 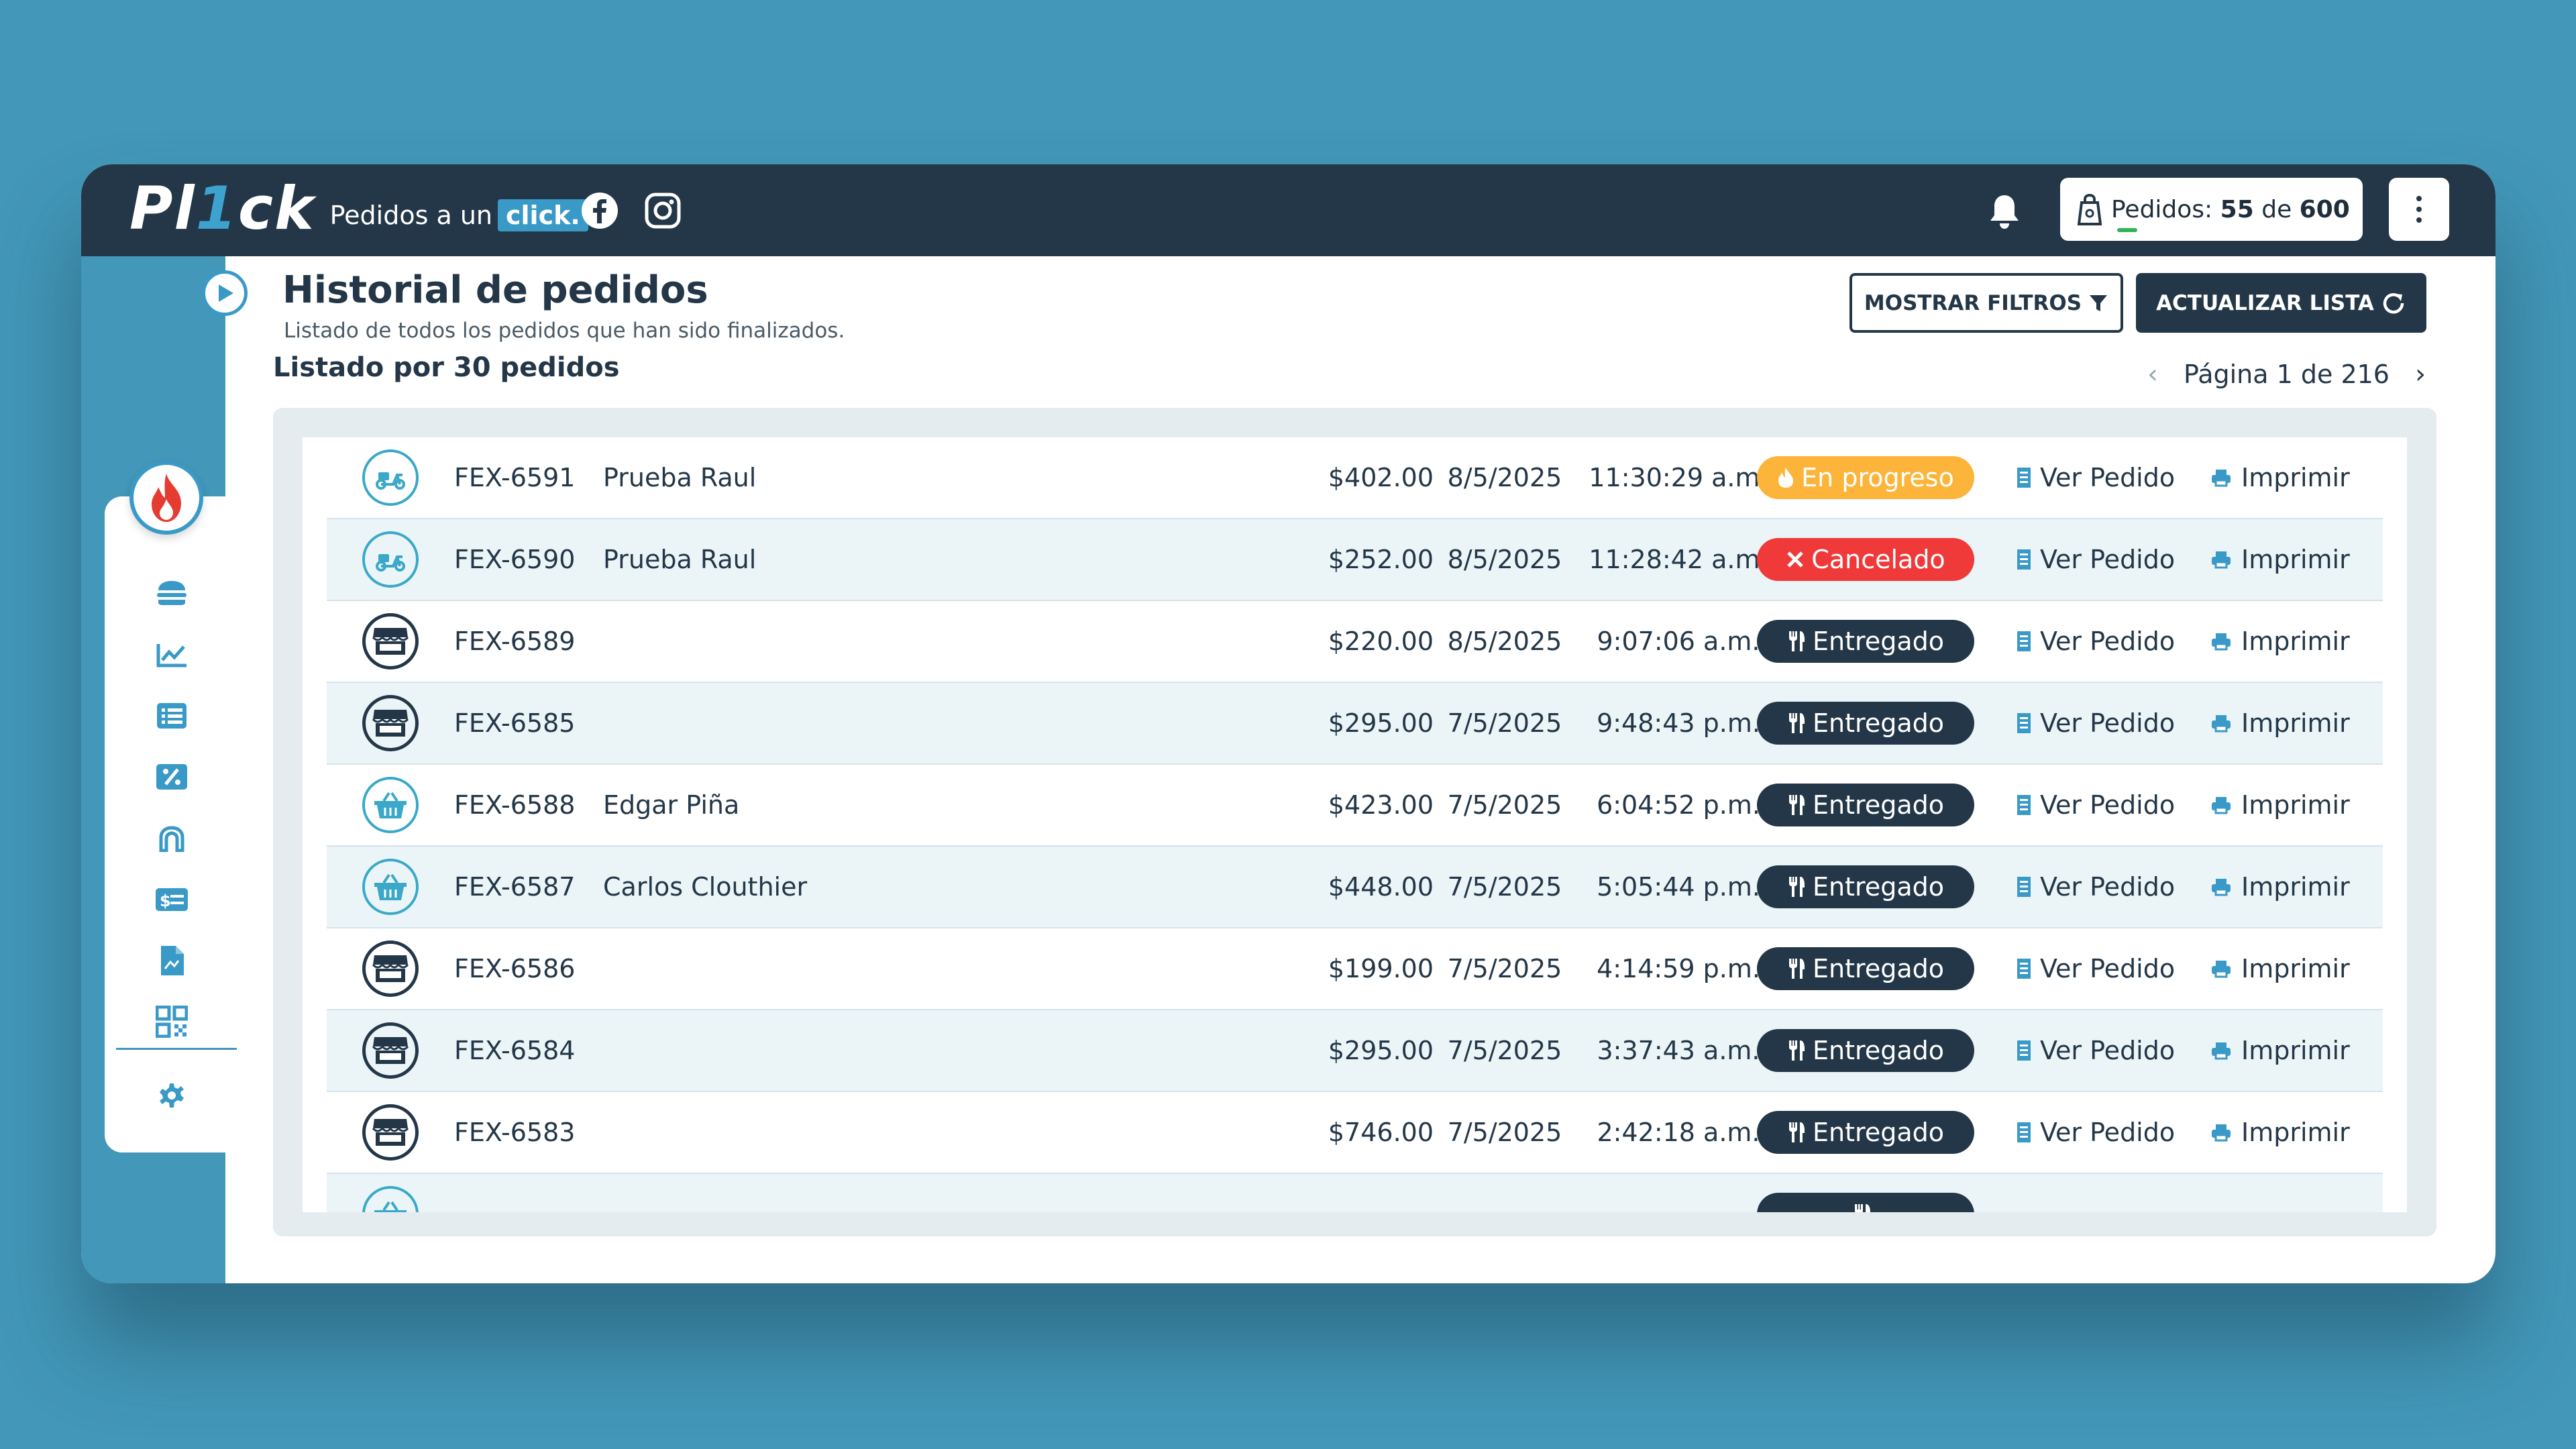 I want to click on document-icon, so click(x=172, y=961).